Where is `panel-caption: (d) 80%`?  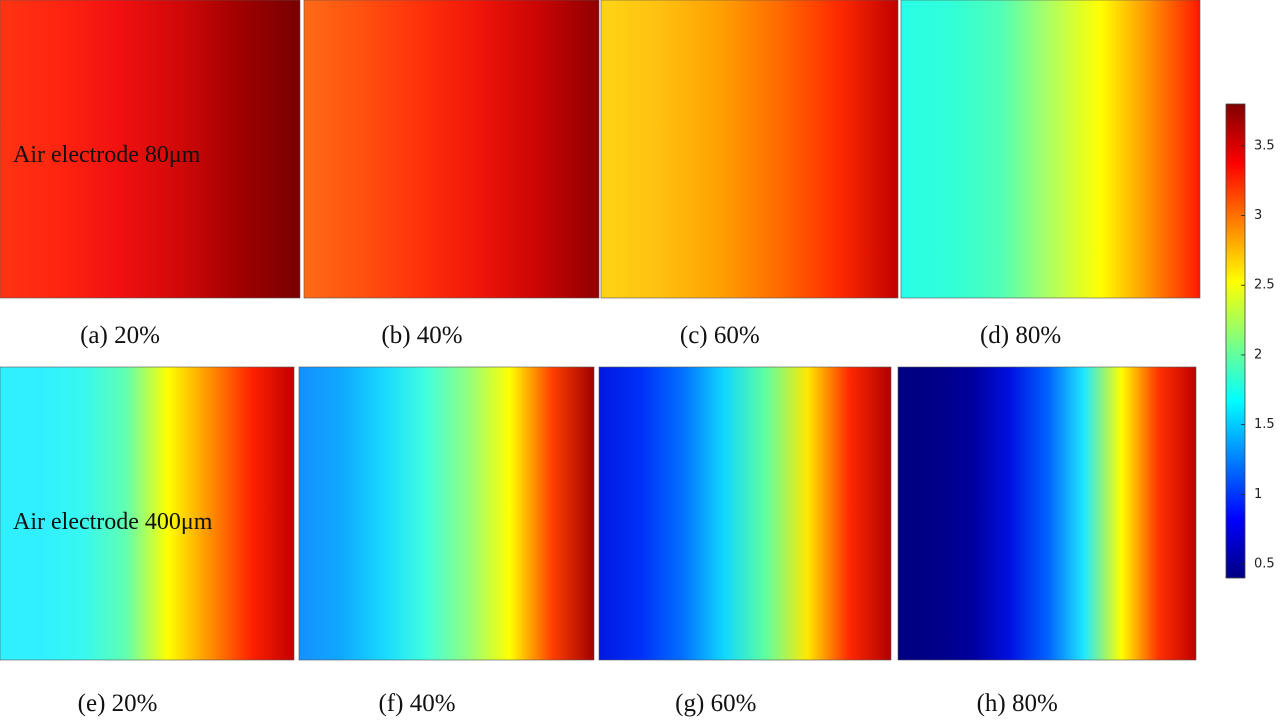
panel-caption: (d) 80% is located at coordinates (1020, 335).